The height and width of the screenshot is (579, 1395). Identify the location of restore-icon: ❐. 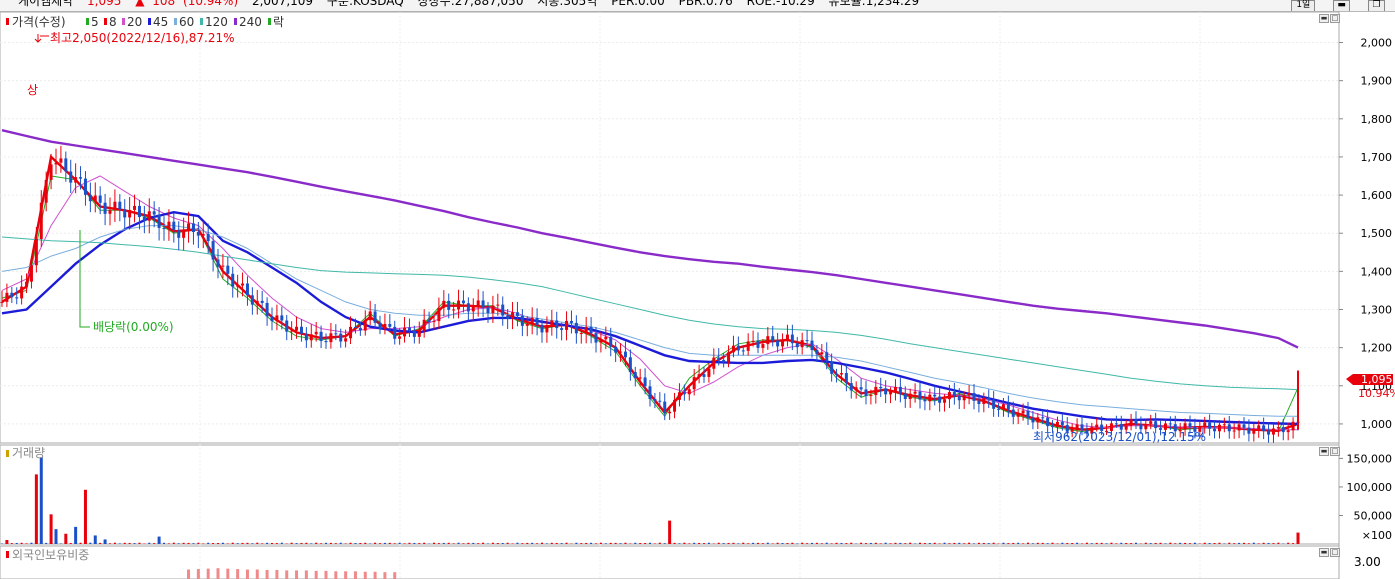
(1376, 5).